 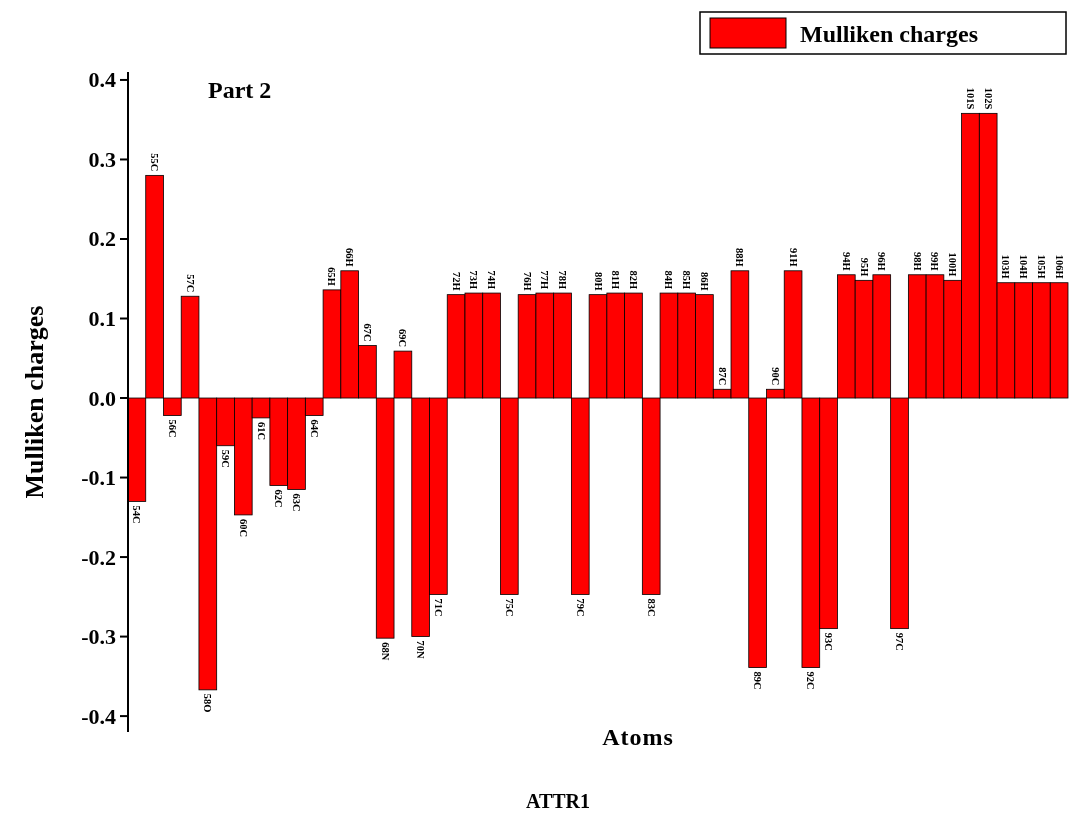 What do you see at coordinates (102, 80) in the screenshot?
I see `y-tick-label: 0.4` at bounding box center [102, 80].